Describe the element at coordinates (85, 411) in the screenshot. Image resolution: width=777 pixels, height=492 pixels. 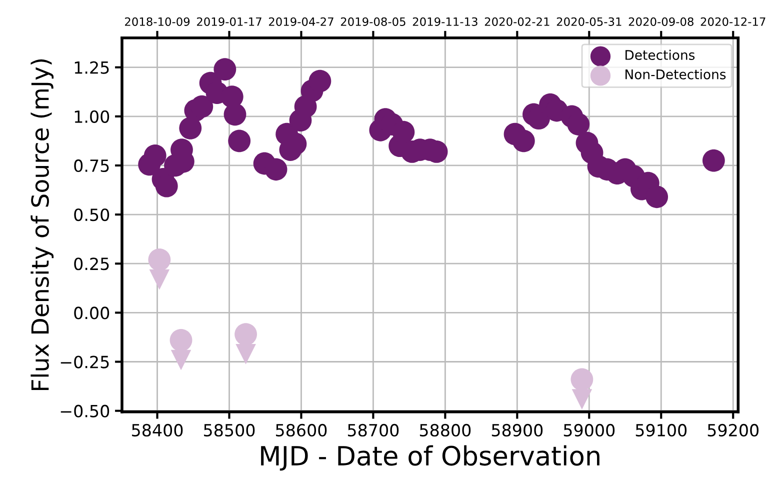
I see `y-tick-label: −0.50` at that location.